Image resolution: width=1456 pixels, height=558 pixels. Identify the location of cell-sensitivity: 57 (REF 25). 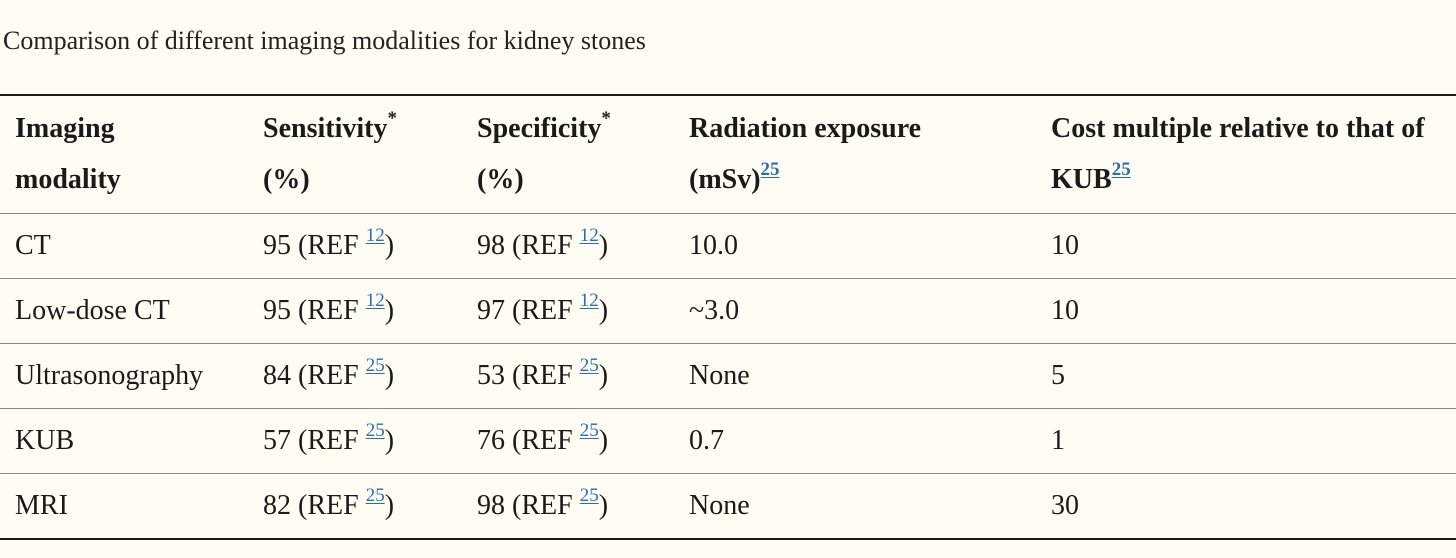
(355, 441).